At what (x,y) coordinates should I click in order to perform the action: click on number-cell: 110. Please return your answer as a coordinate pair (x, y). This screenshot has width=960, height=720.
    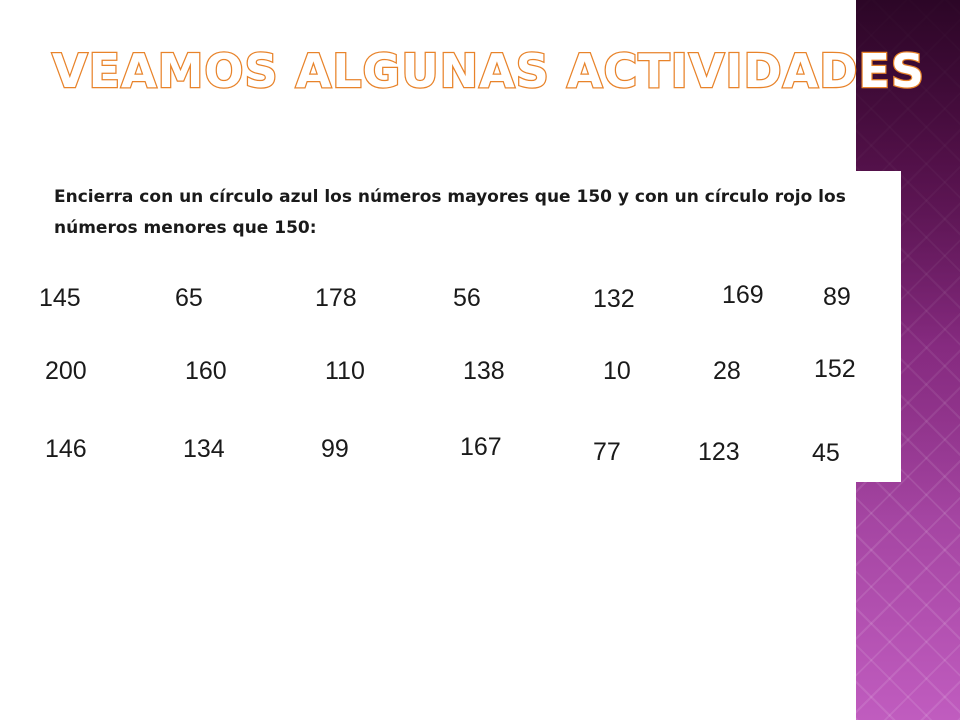
    Looking at the image, I should click on (345, 371).